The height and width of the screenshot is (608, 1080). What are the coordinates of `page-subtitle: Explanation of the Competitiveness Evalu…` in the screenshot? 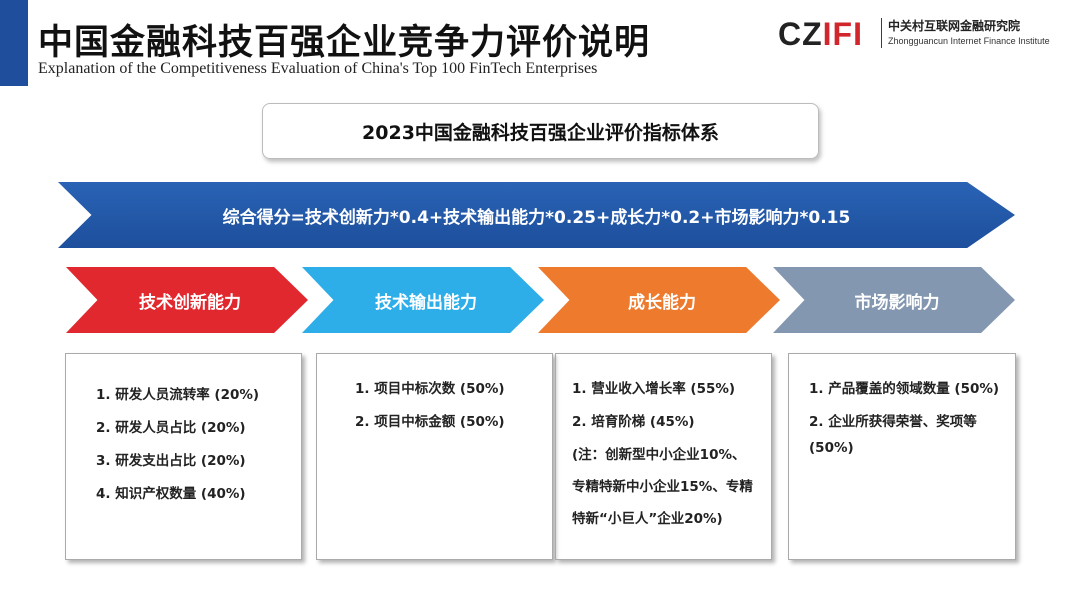 It's located at (318, 68).